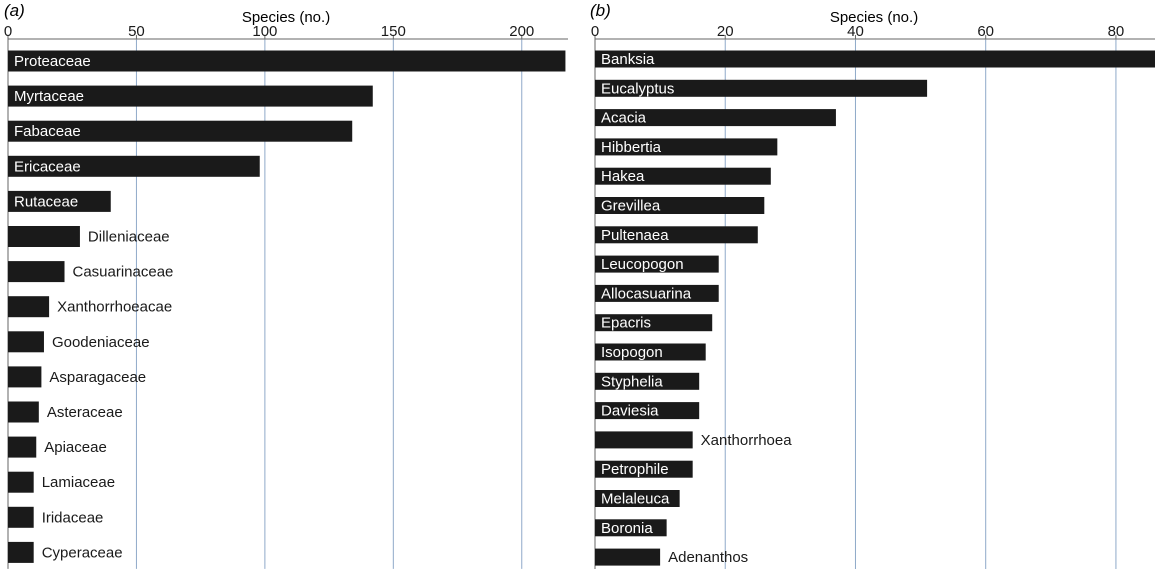 Image resolution: width=1157 pixels, height=569 pixels. What do you see at coordinates (78, 482) in the screenshot?
I see `panel-a-bar-label: Lamiaceae` at bounding box center [78, 482].